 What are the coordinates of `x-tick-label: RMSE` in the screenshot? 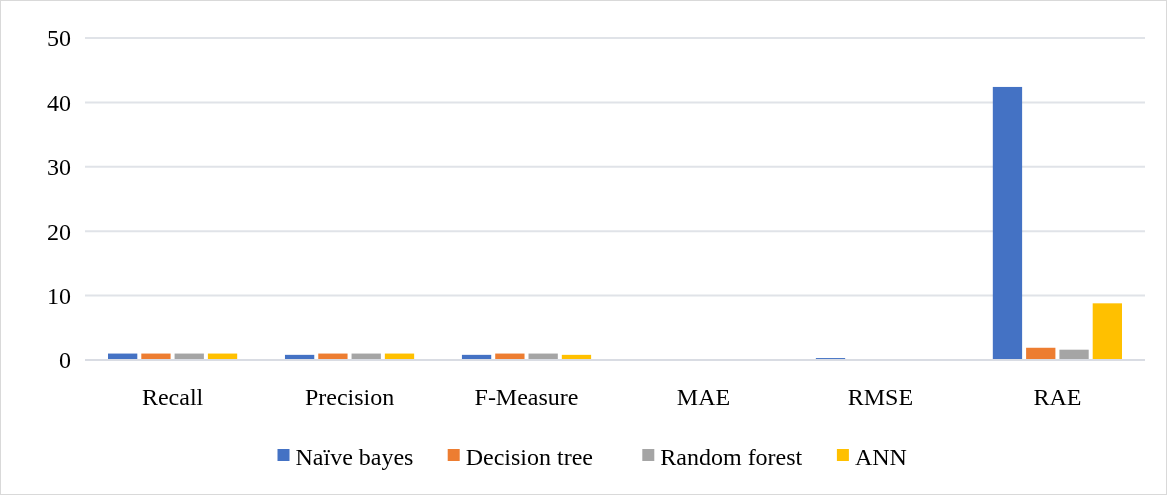 It's located at (880, 397).